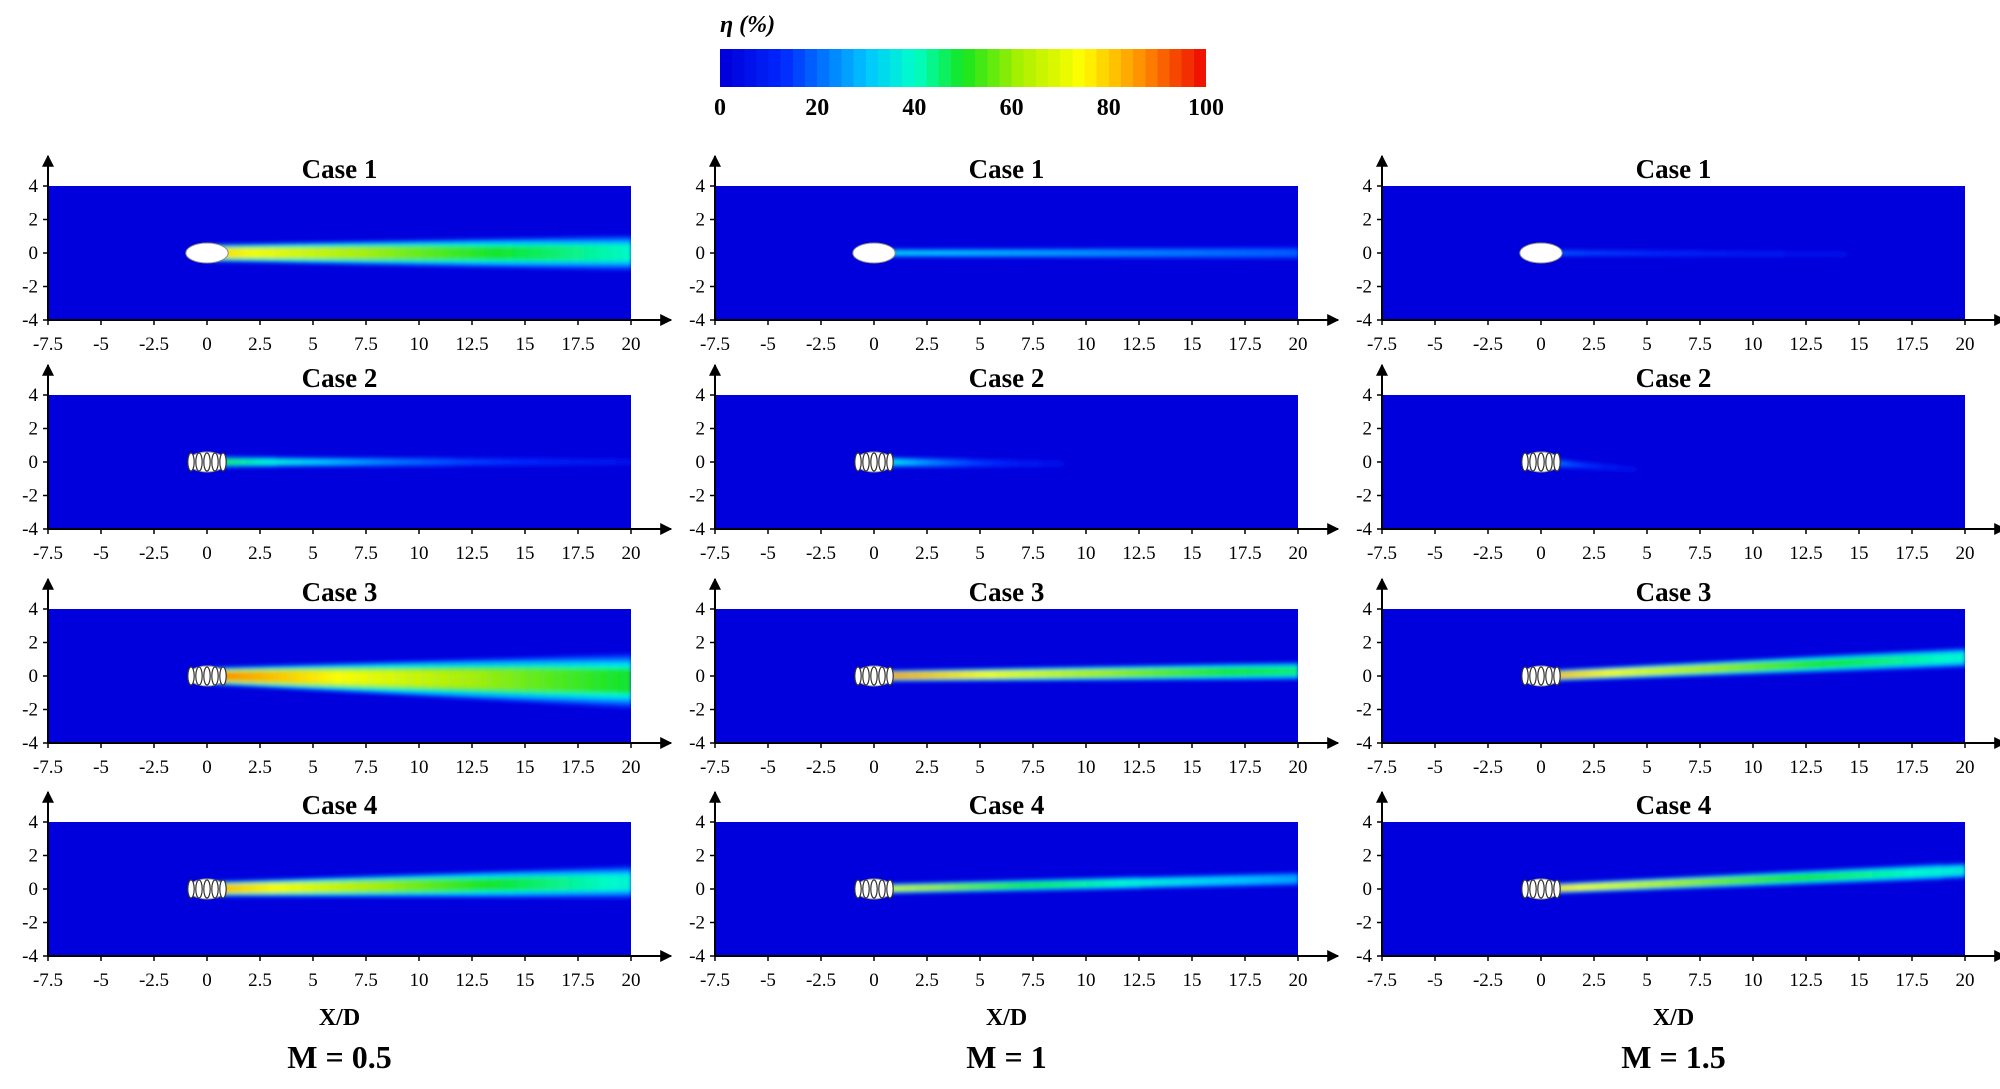  Describe the element at coordinates (1673, 462) in the screenshot. I see `heatmap-background` at that location.